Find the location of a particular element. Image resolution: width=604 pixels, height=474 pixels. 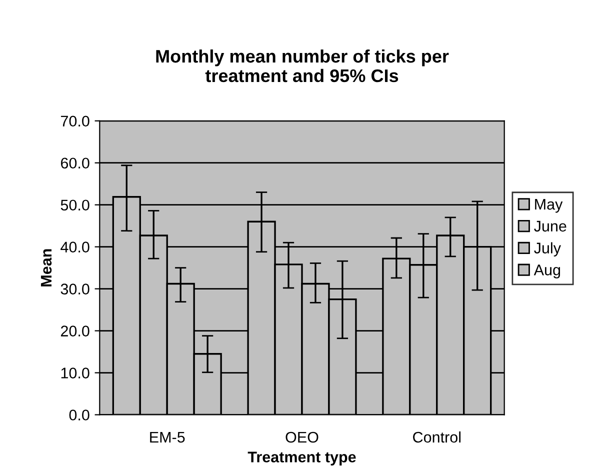

x-tick-label: Control is located at coordinates (436, 437).